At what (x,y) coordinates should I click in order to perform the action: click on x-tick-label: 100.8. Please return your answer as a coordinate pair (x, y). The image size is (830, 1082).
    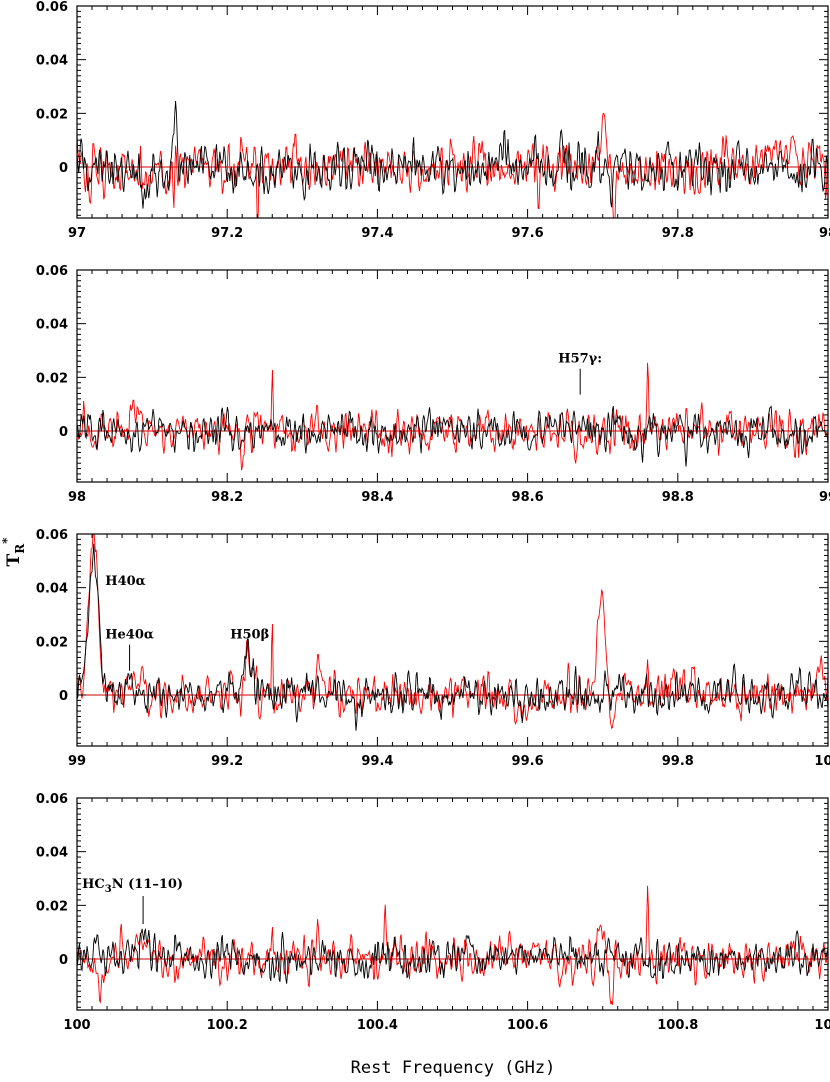
    Looking at the image, I should click on (677, 1025).